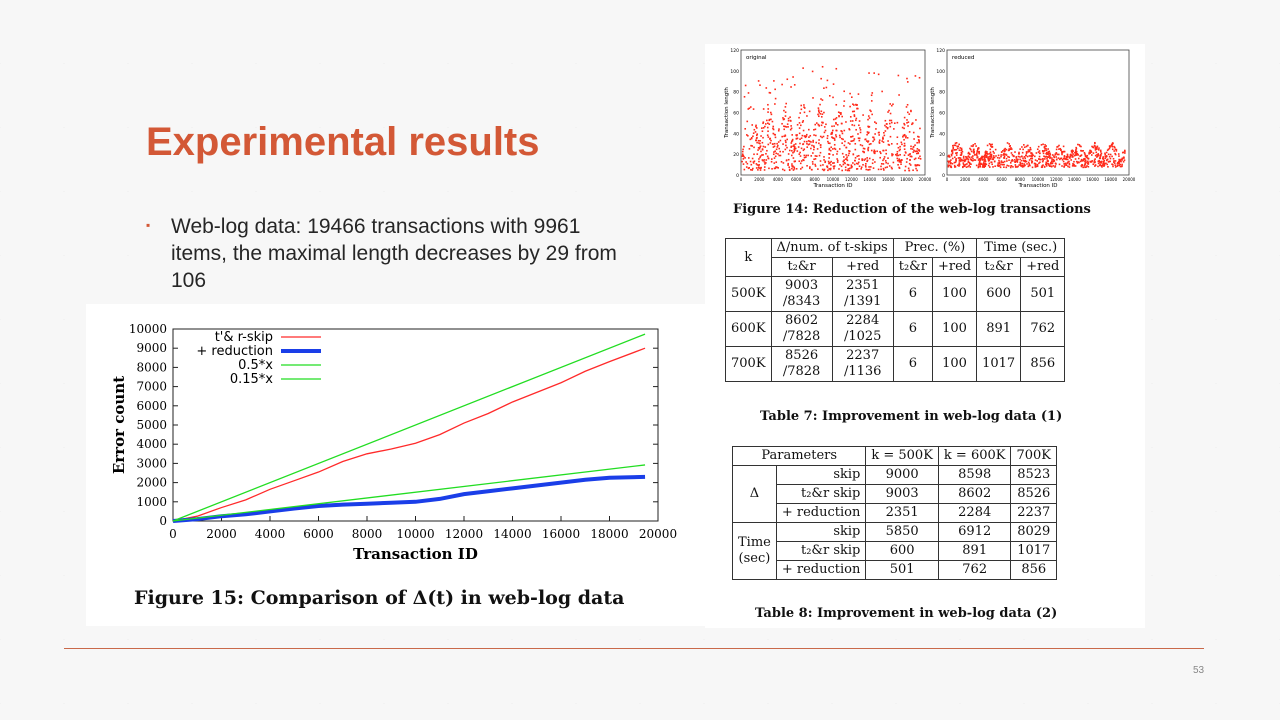 The width and height of the screenshot is (1280, 720). I want to click on table-cell: 2284/1025, so click(862, 329).